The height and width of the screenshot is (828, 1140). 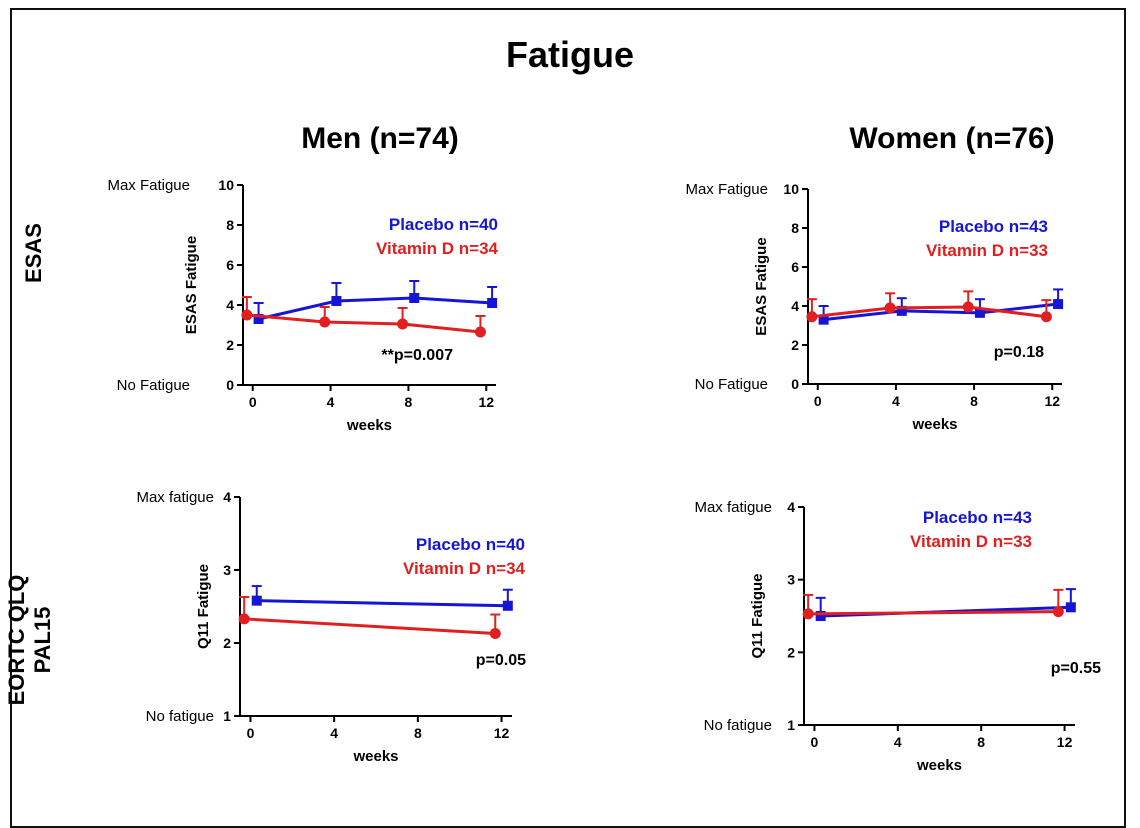 What do you see at coordinates (795, 306) in the screenshot?
I see `p1-y-tick-label: 4` at bounding box center [795, 306].